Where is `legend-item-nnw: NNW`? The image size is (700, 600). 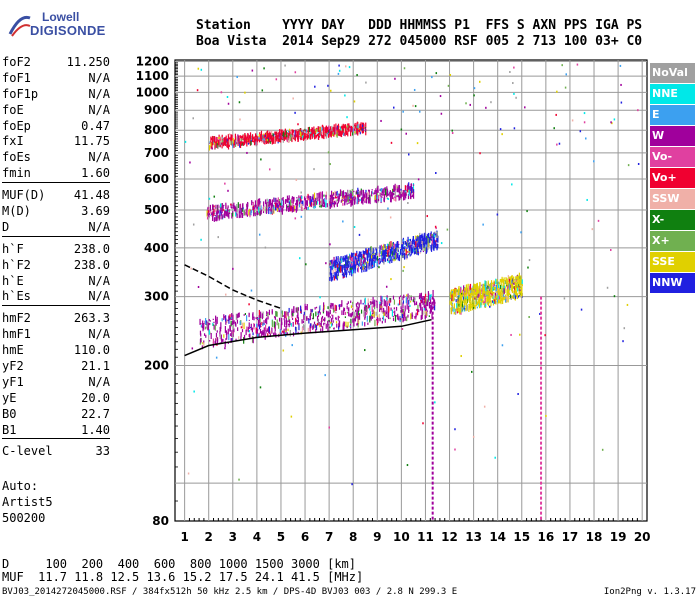
legend-item-nnw: NNW is located at coordinates (672, 283).